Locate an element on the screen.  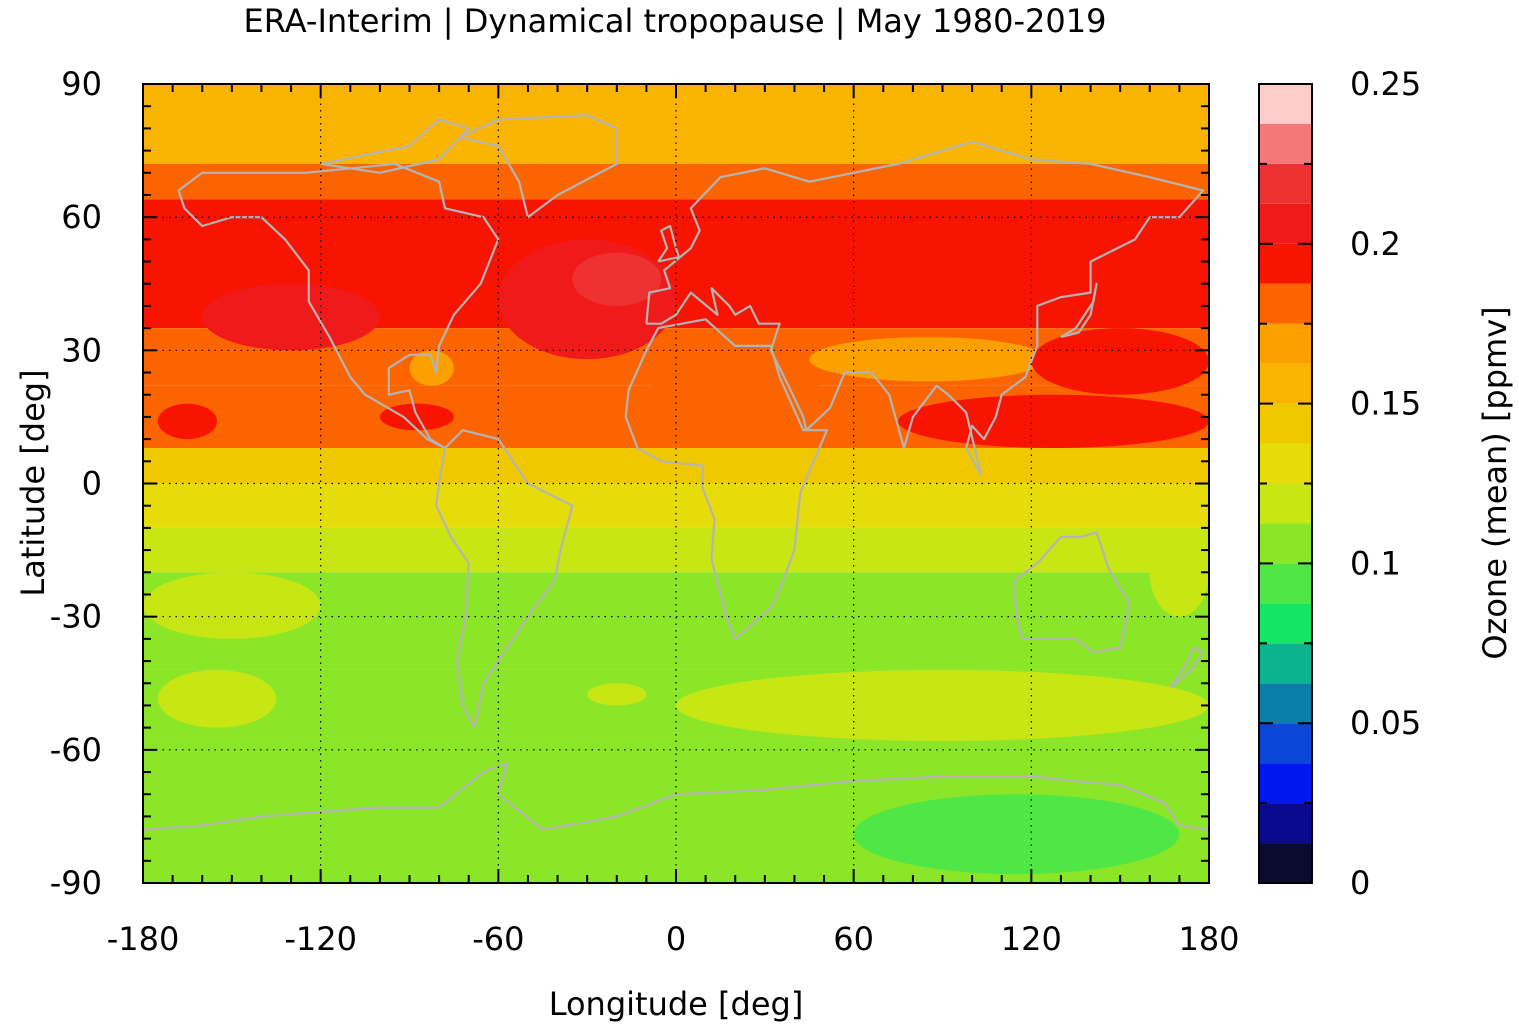
x-axis-label: Longitude [deg] is located at coordinates (676, 1004).